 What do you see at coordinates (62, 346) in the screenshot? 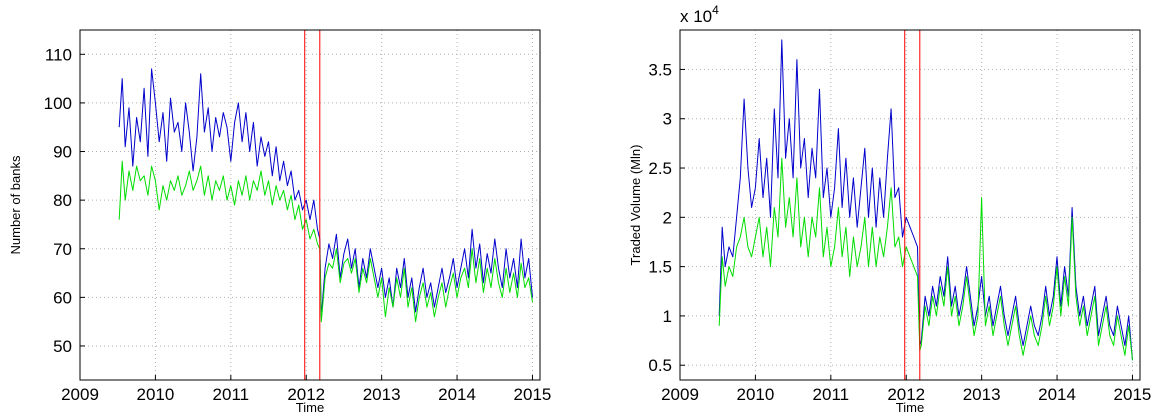
I see `y-tick-label: 50` at bounding box center [62, 346].